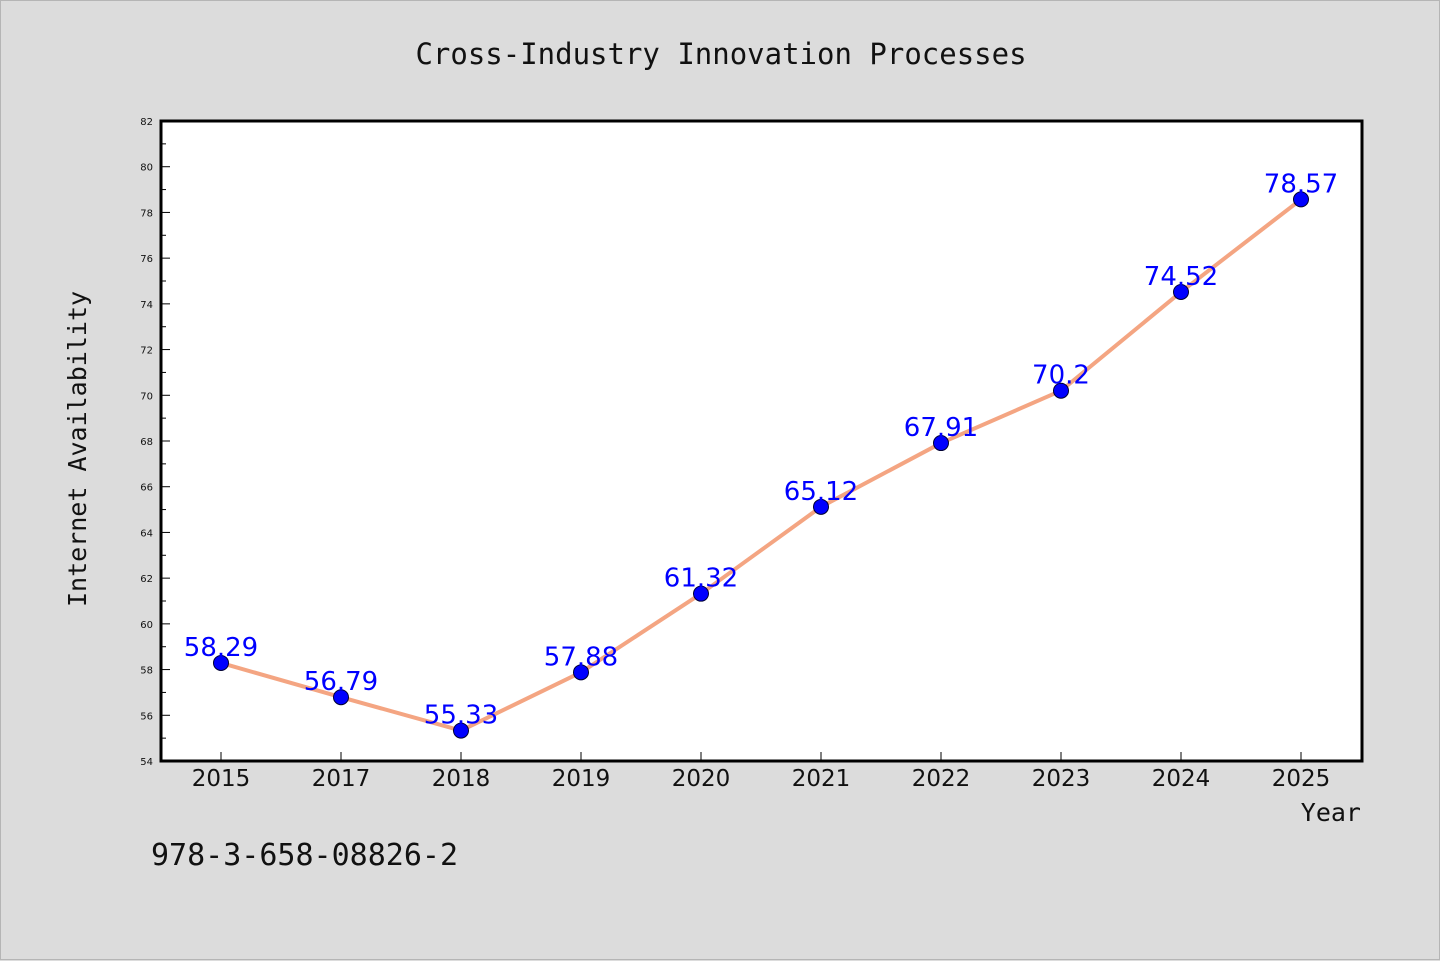 Image resolution: width=1440 pixels, height=961 pixels. What do you see at coordinates (146, 488) in the screenshot?
I see `y-tick-label: 66` at bounding box center [146, 488].